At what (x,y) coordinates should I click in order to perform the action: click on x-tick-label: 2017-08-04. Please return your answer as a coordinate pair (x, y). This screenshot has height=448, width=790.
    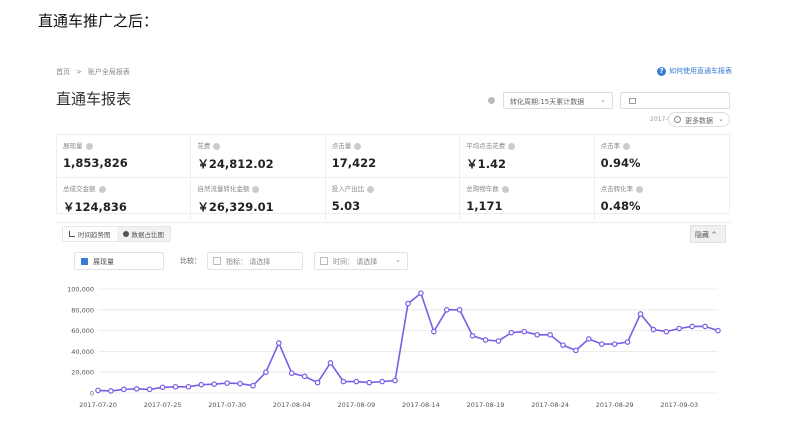
    Looking at the image, I should click on (292, 405).